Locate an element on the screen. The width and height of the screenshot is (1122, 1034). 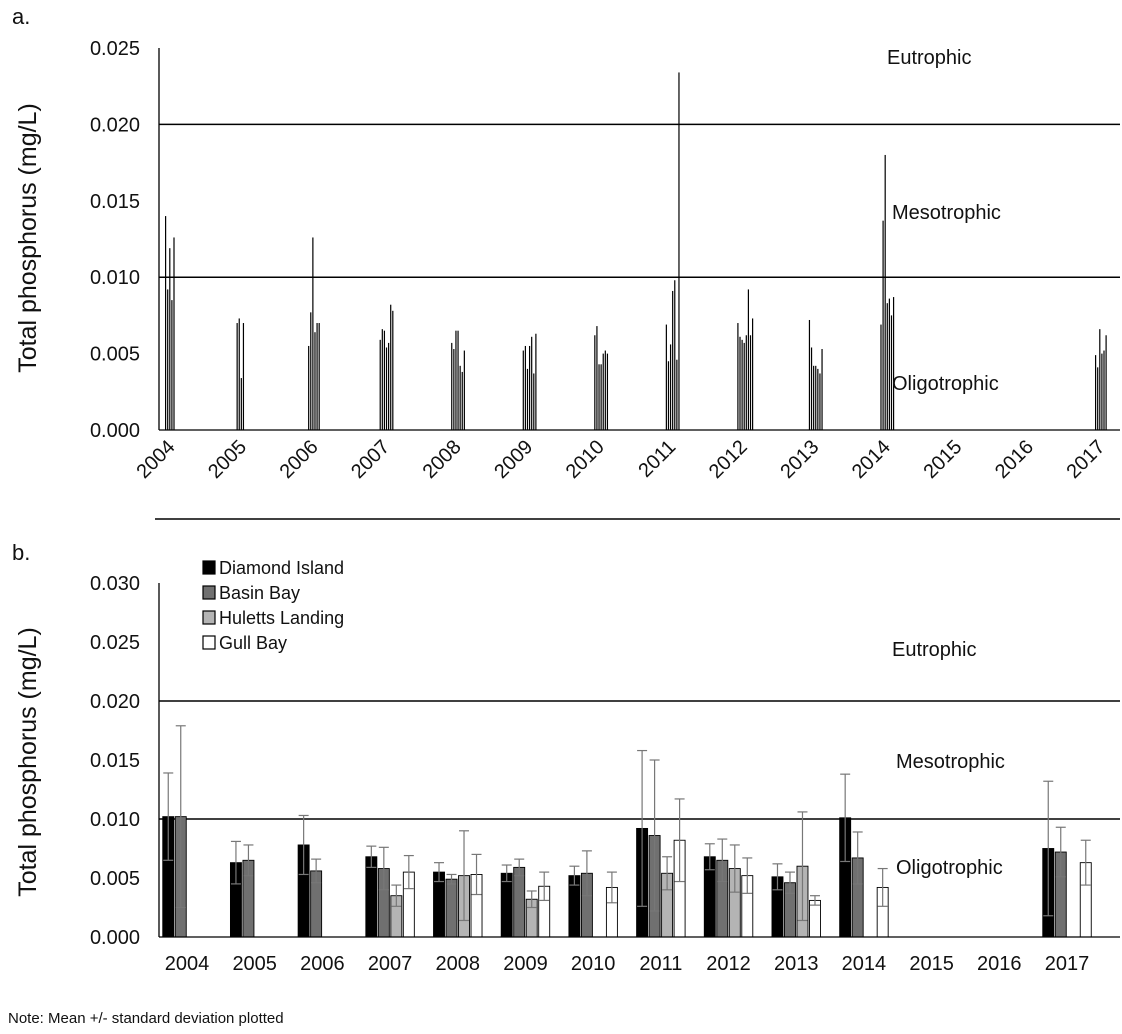
panel-a-x-tick-label: 2016 is located at coordinates (1014, 459).